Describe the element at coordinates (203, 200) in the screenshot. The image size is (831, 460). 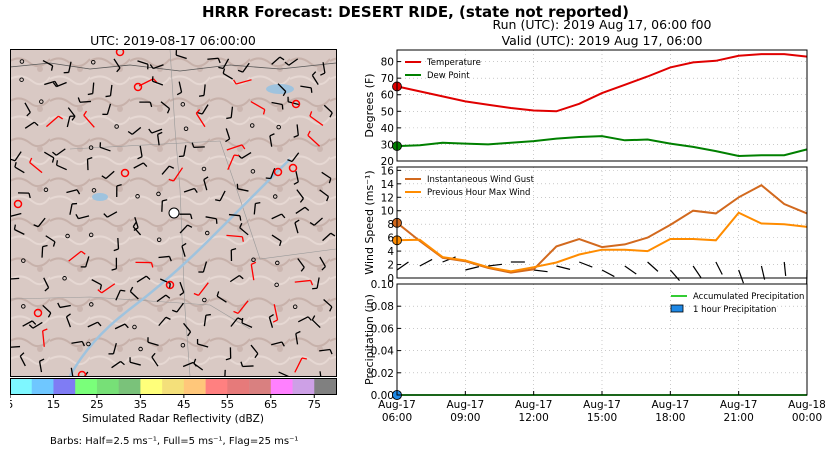
I see `county-line` at that location.